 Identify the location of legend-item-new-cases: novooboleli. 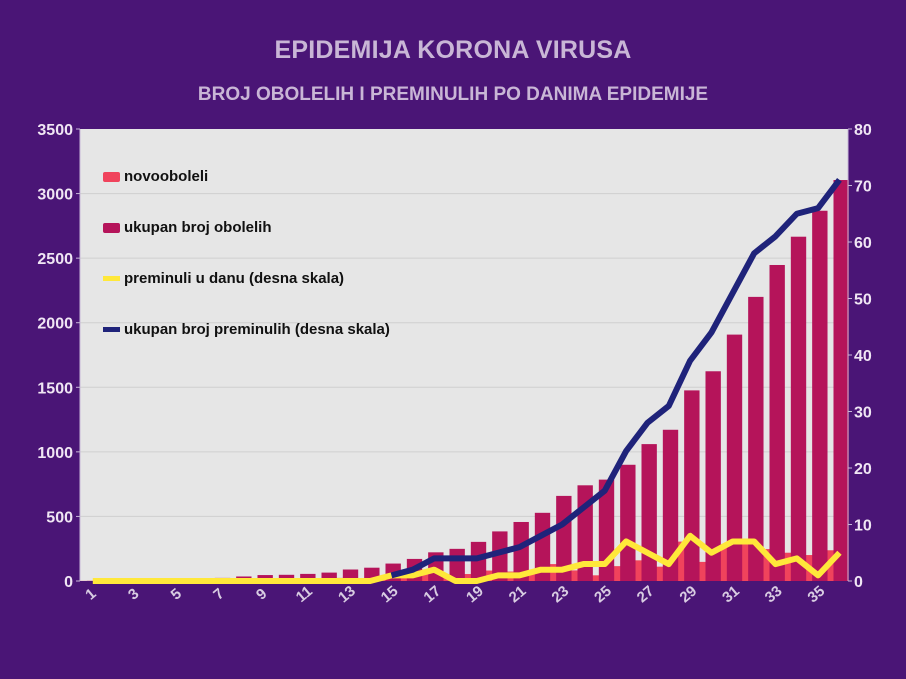
(155, 176).